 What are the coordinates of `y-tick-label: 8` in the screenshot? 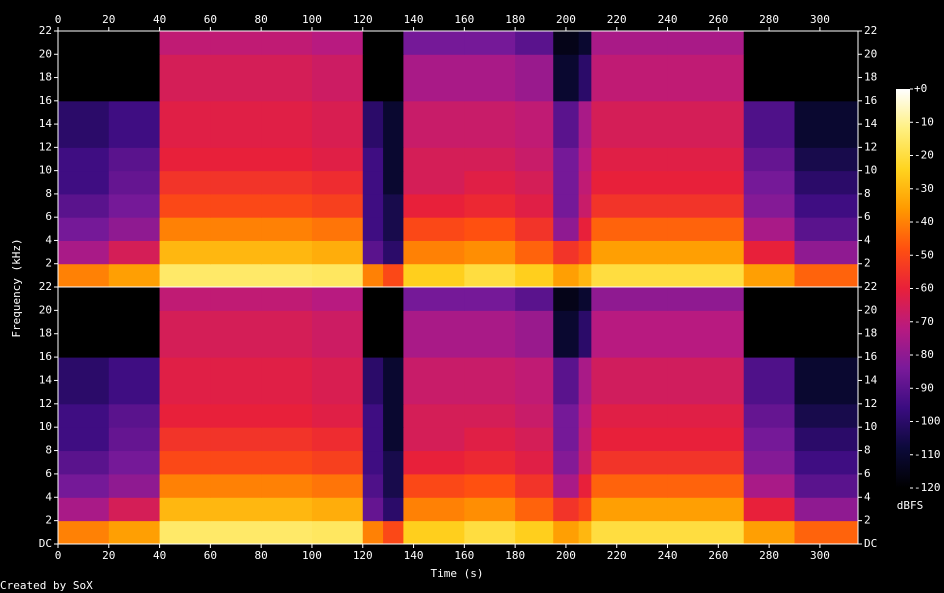 It's located at (867, 193).